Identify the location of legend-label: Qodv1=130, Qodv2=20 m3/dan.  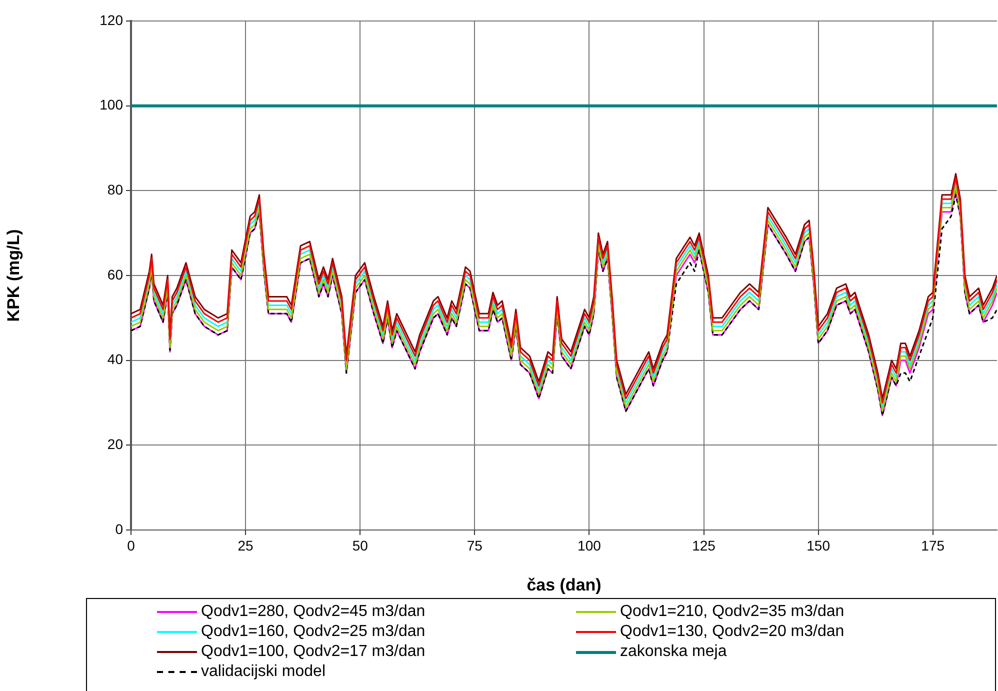
(732, 632).